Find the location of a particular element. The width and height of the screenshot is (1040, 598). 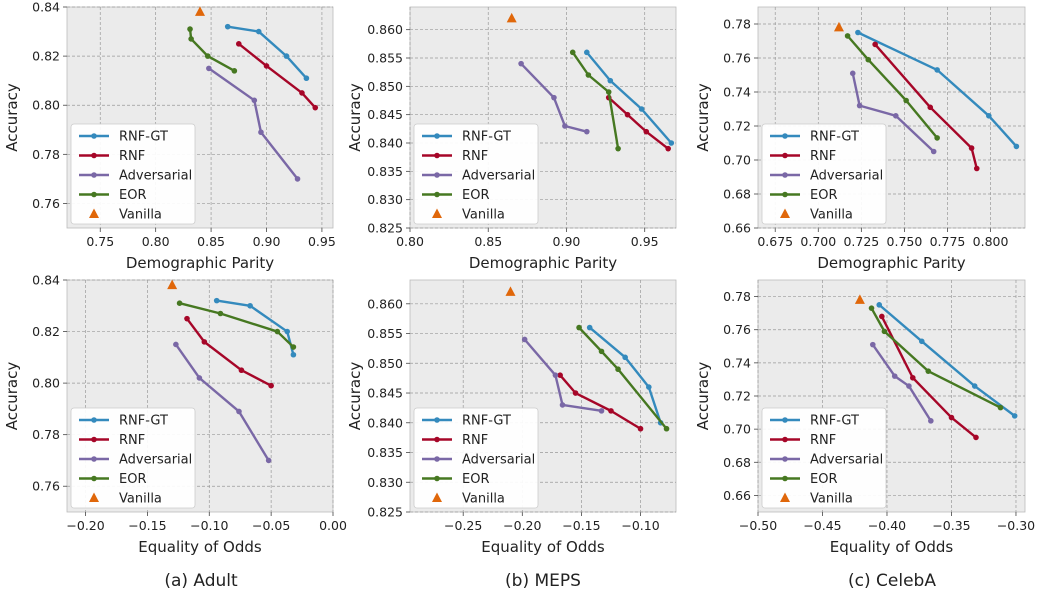

x-tick-label: 0.800 is located at coordinates (991, 241).